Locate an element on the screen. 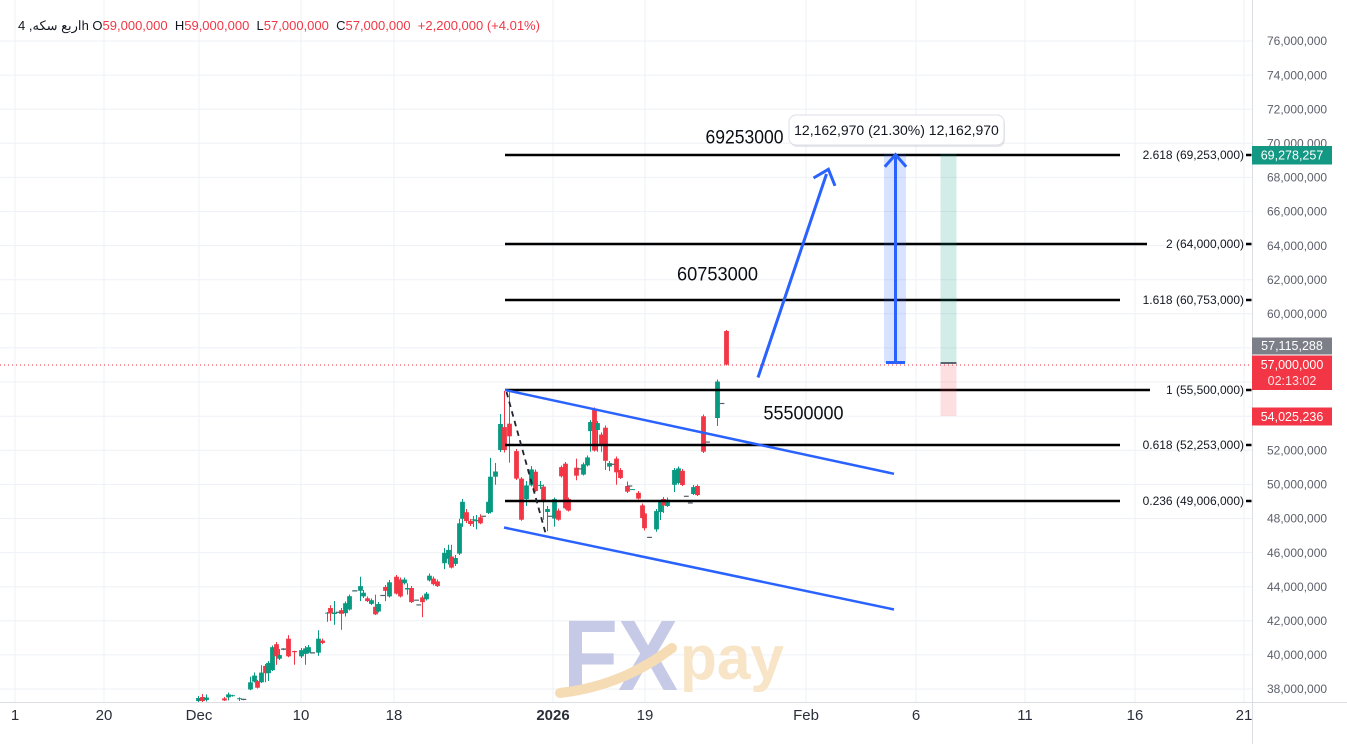  svg-text: 2 (64,000,000) is located at coordinates (1205, 244).